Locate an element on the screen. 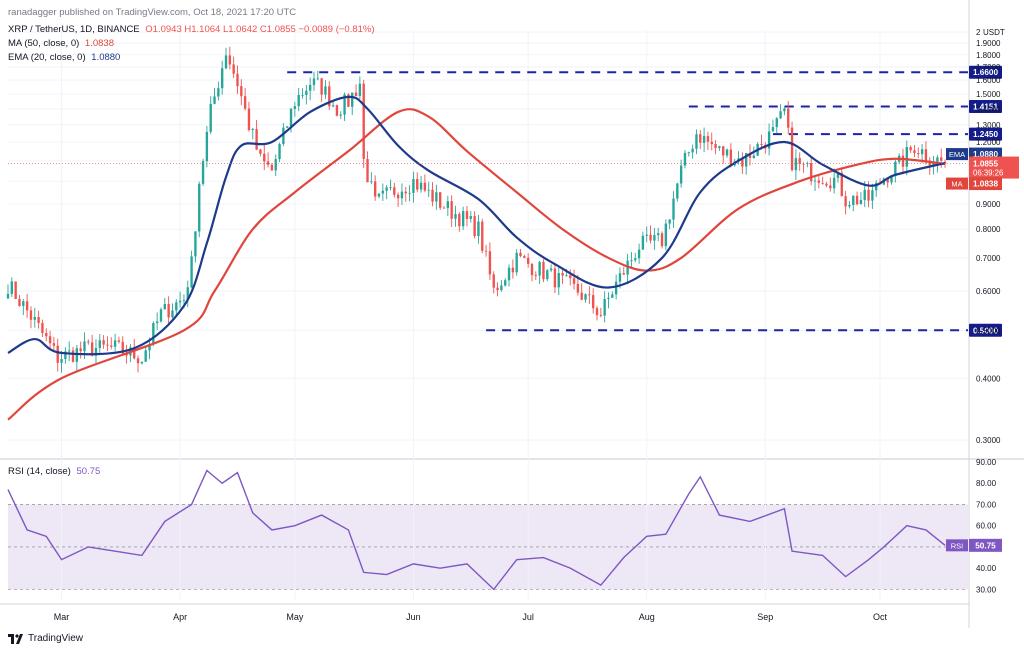  tradingview-brand: TradingView is located at coordinates (56, 638).